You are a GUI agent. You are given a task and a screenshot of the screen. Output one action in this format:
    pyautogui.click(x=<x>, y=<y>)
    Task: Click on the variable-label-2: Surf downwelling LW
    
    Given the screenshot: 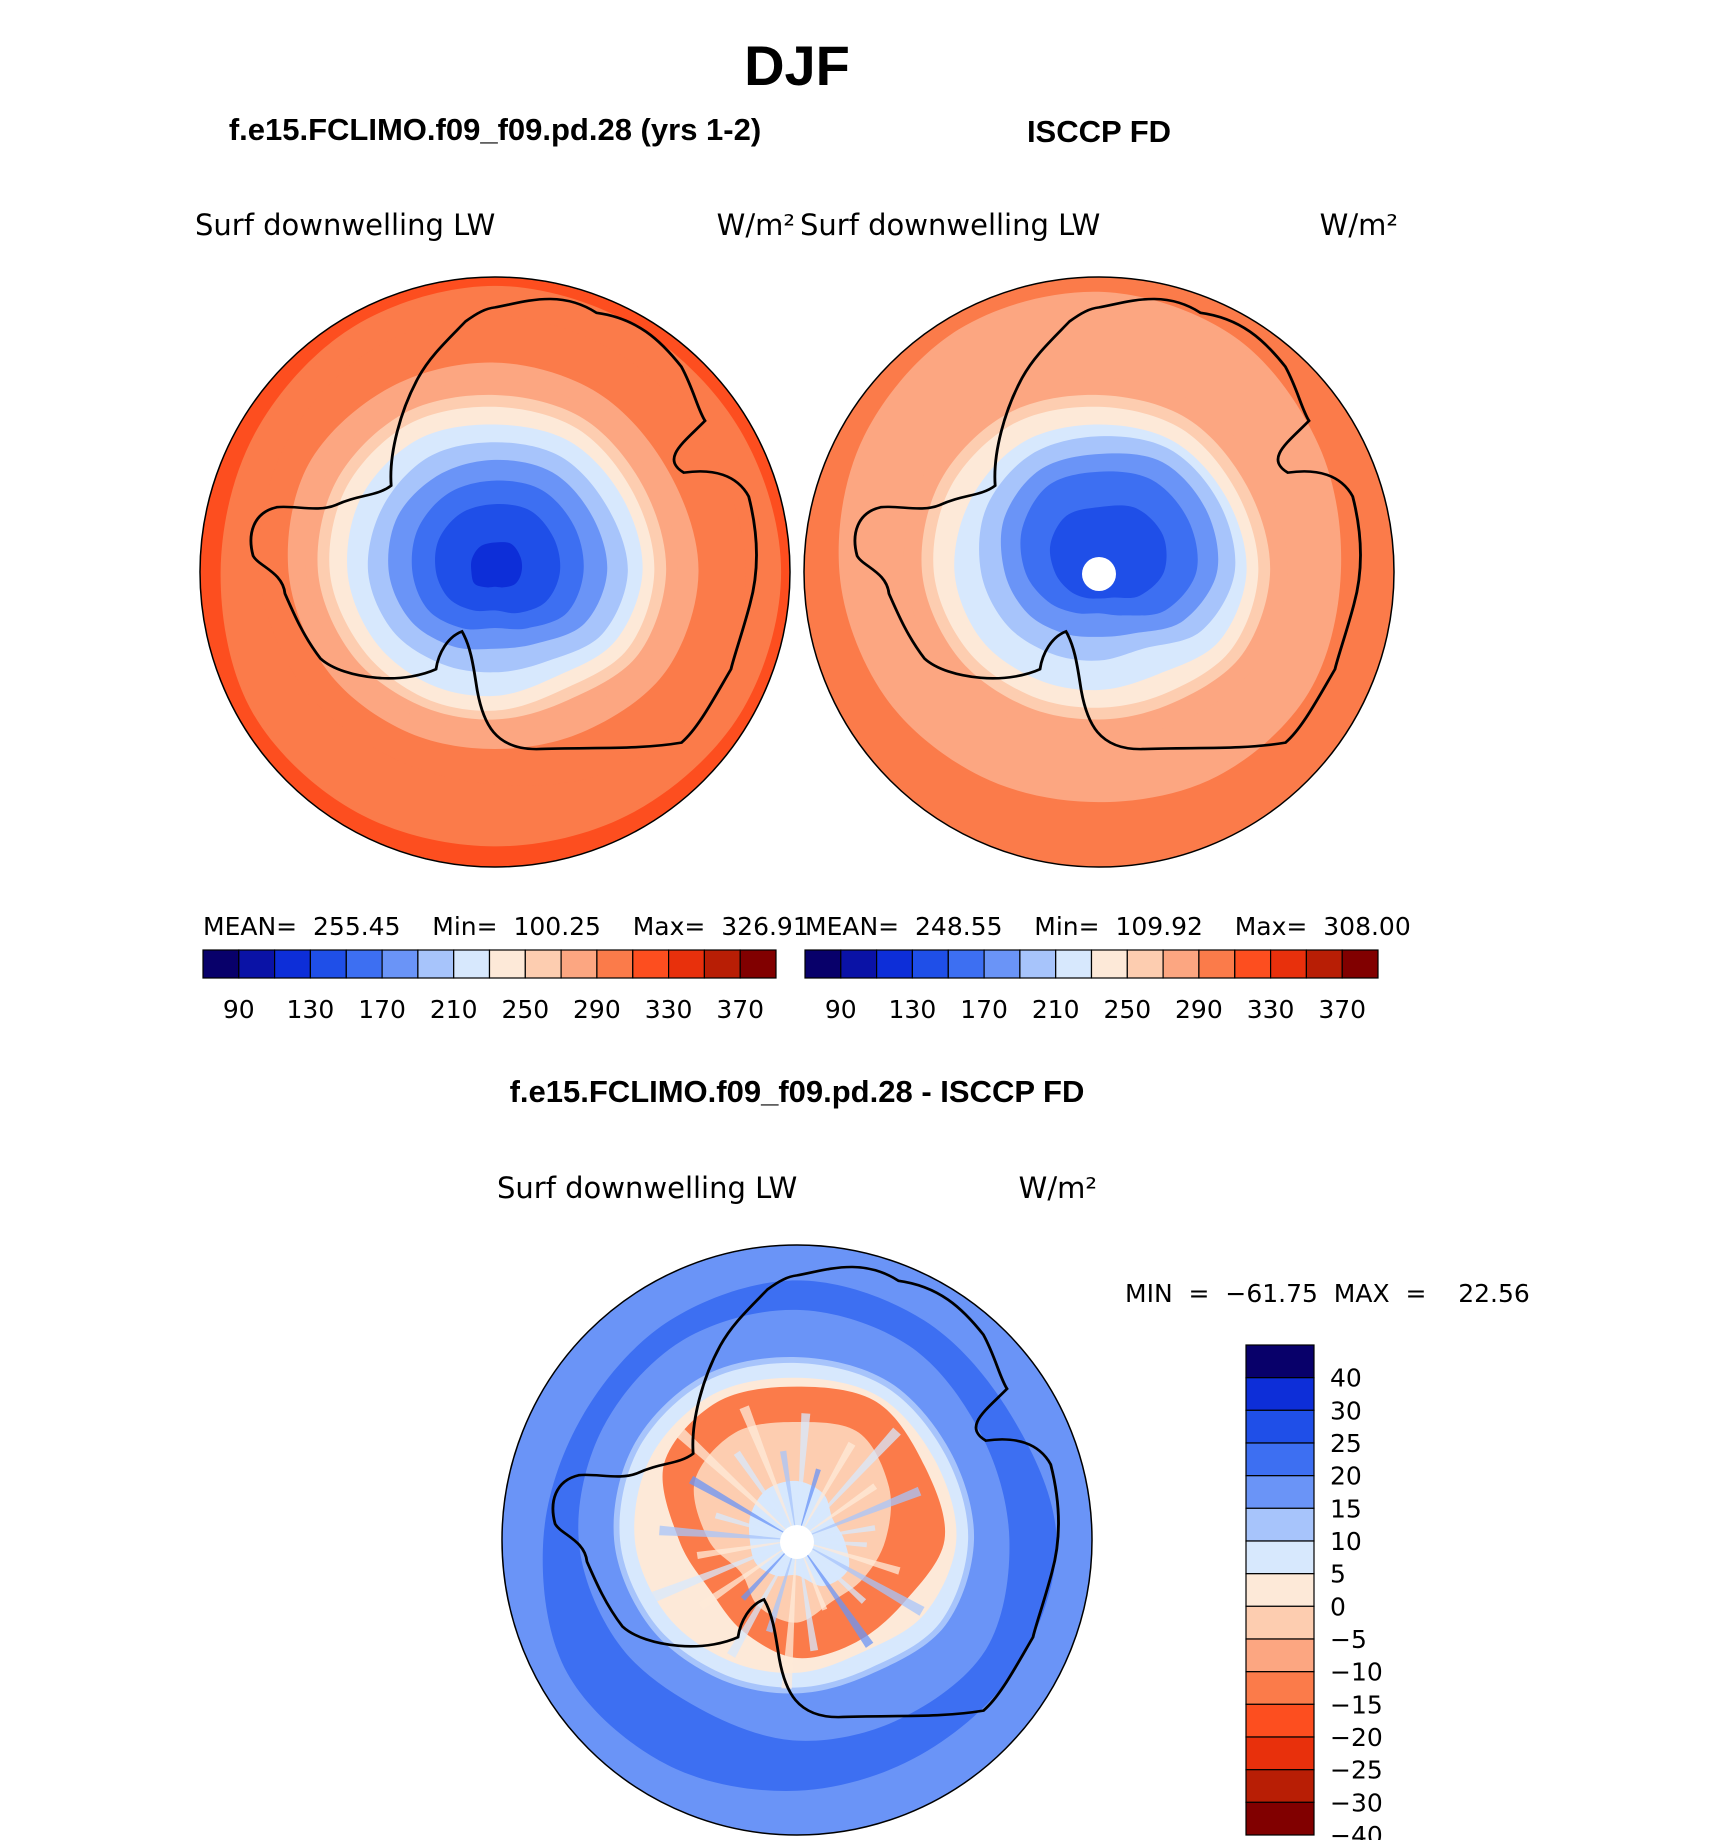 What is the action you would take?
    pyautogui.click(x=950, y=225)
    